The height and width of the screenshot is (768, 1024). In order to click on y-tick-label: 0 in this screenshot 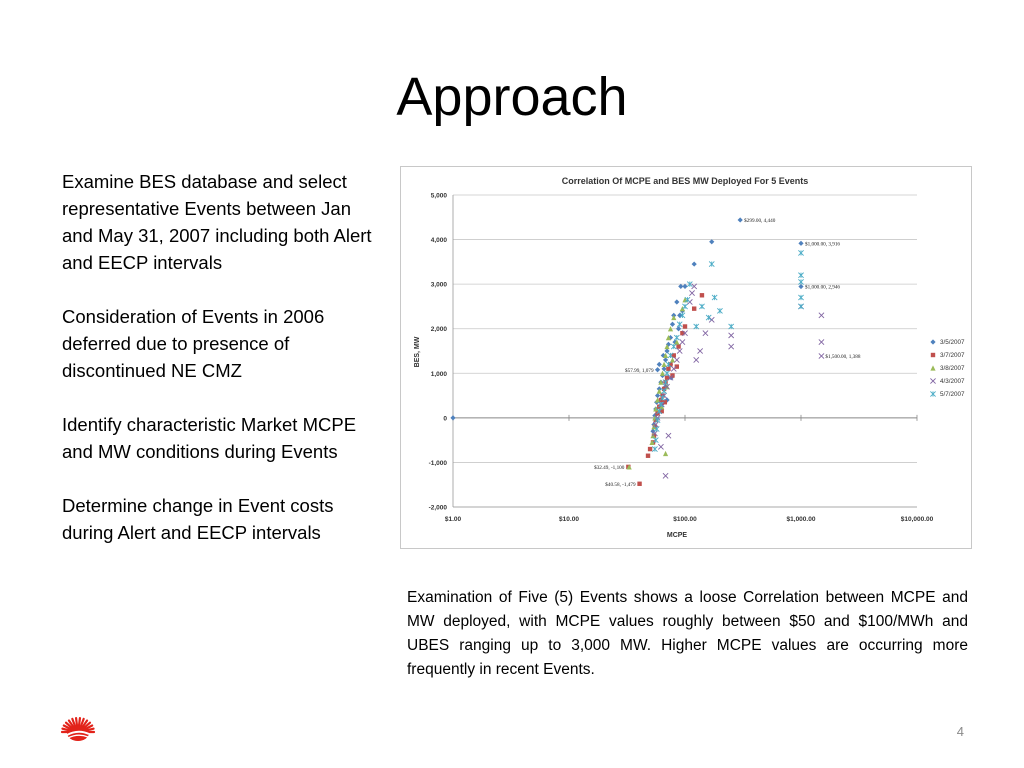, I will do `click(445, 418)`.